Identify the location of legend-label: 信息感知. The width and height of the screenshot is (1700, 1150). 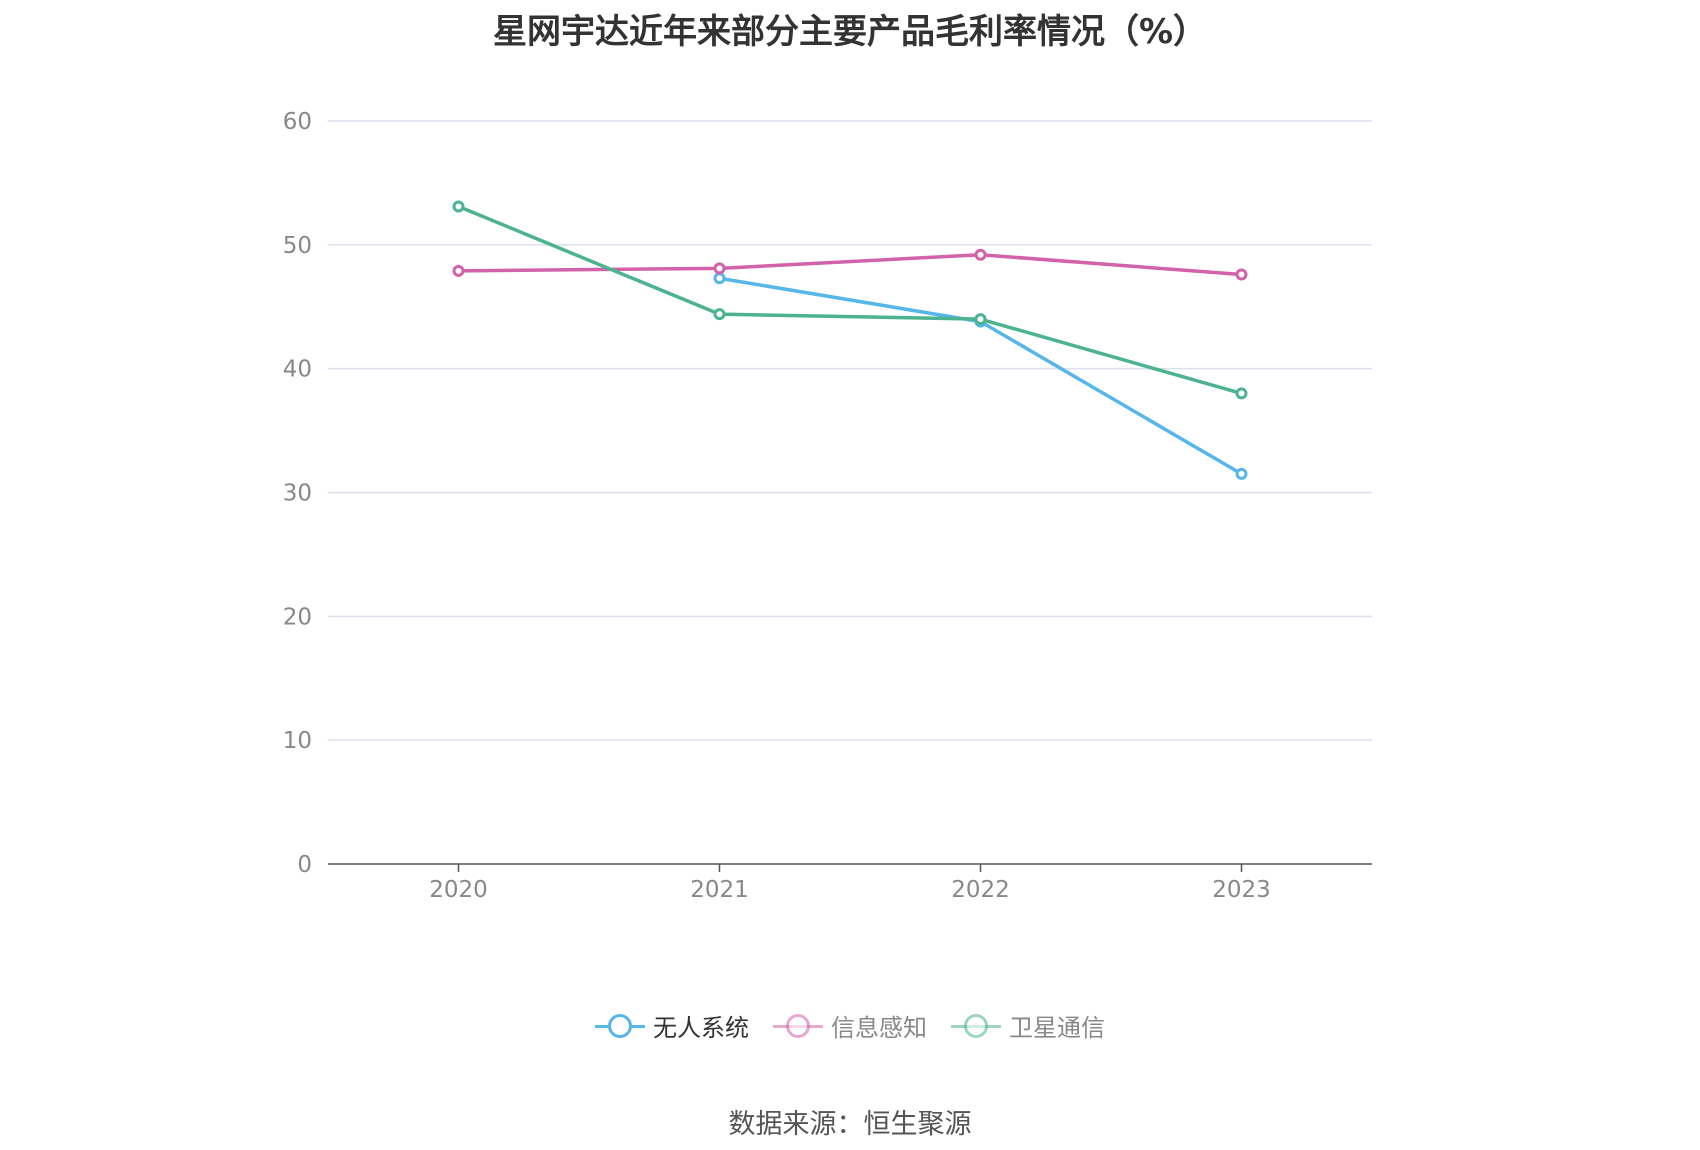
(879, 1028).